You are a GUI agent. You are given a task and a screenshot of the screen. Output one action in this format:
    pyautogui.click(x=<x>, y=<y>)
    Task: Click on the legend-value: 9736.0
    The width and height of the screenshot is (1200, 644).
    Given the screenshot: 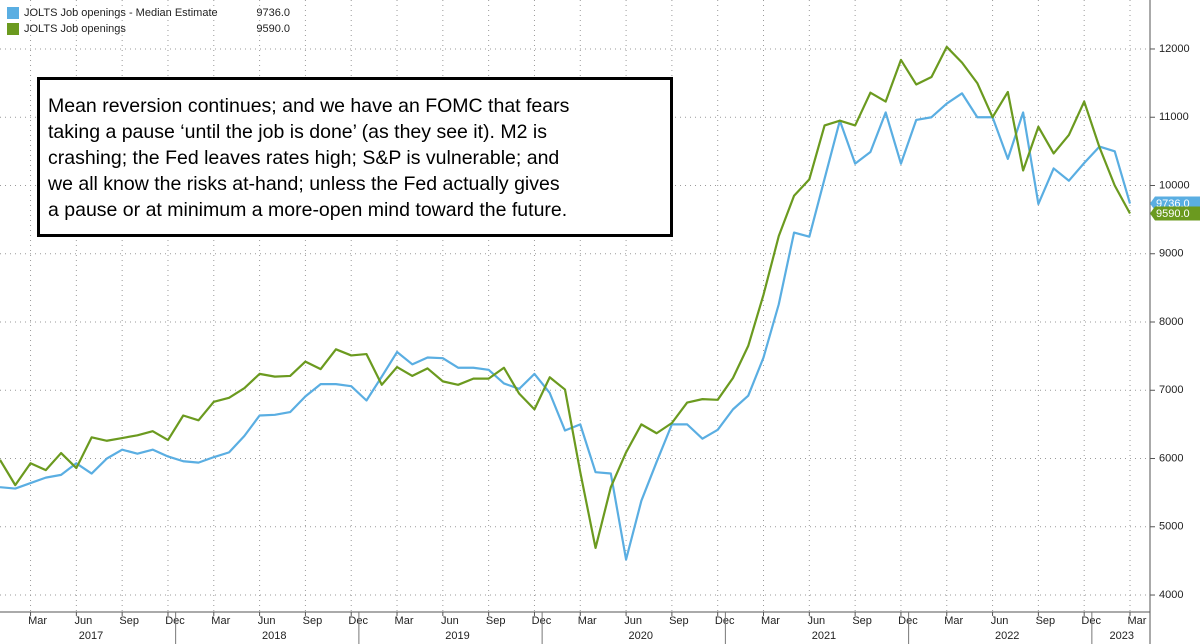 What is the action you would take?
    pyautogui.click(x=273, y=13)
    